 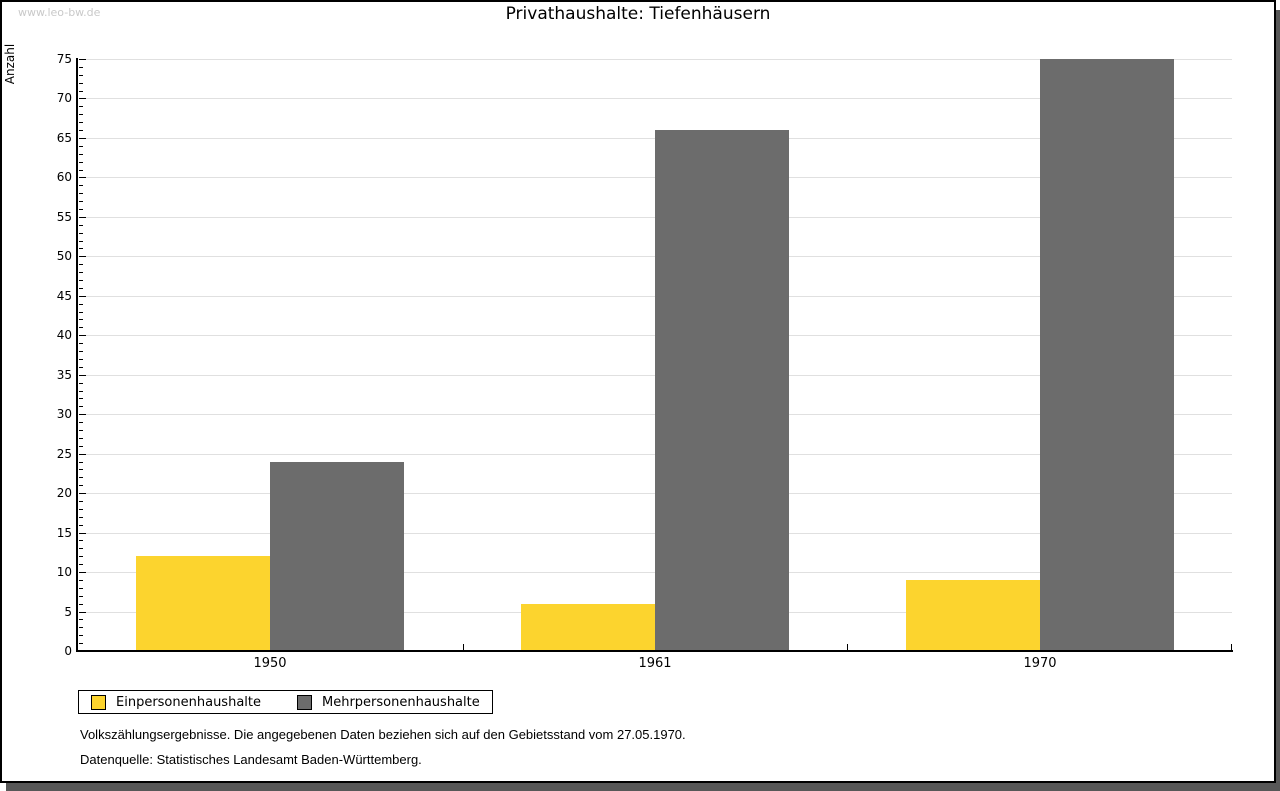 What do you see at coordinates (638, 14) in the screenshot?
I see `chart-title: Privathaushalte: Tiefenhäusern` at bounding box center [638, 14].